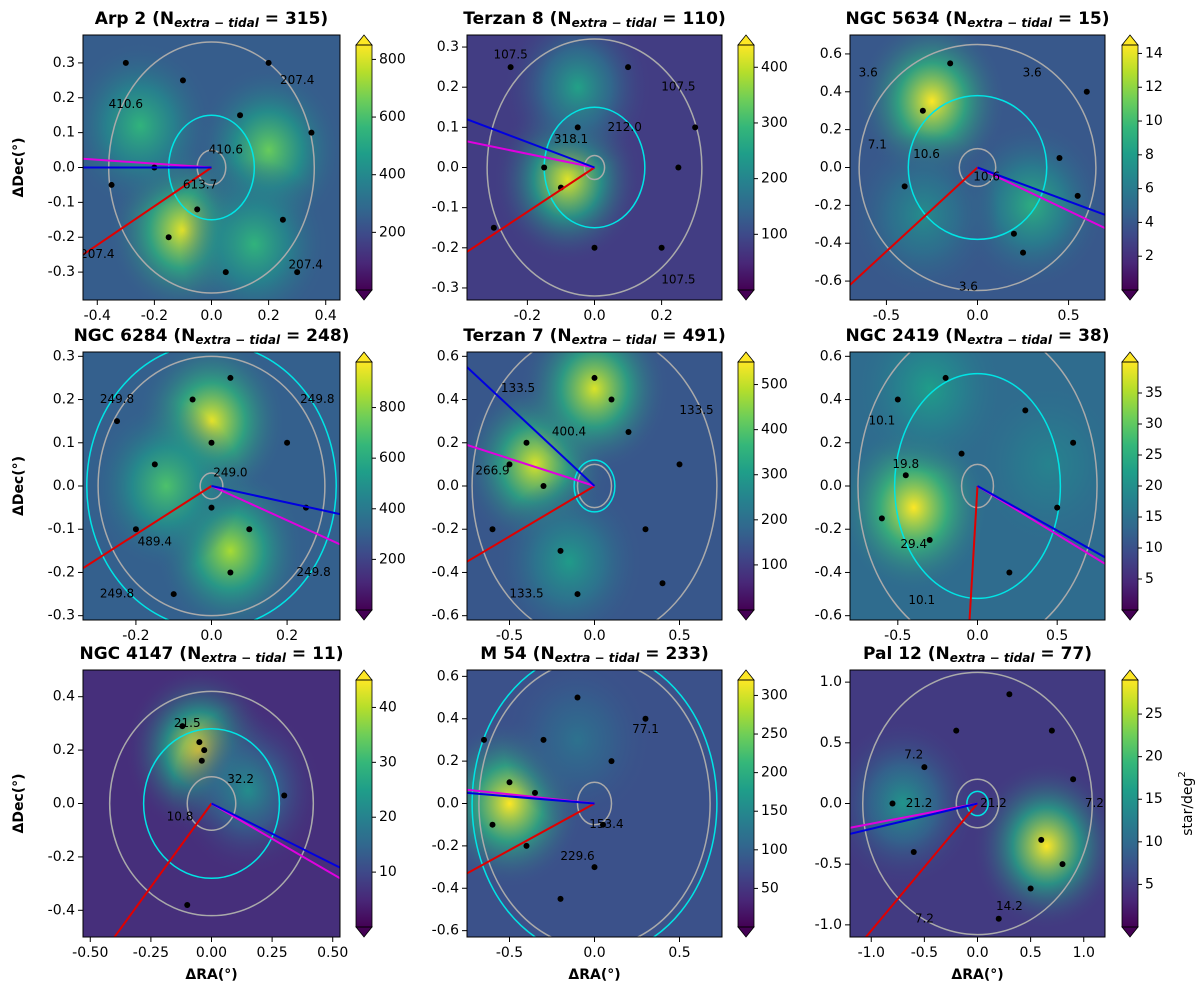  I want to click on chart-title: Terzan 8 (Nextra − tidal = 110), so click(594, 19).